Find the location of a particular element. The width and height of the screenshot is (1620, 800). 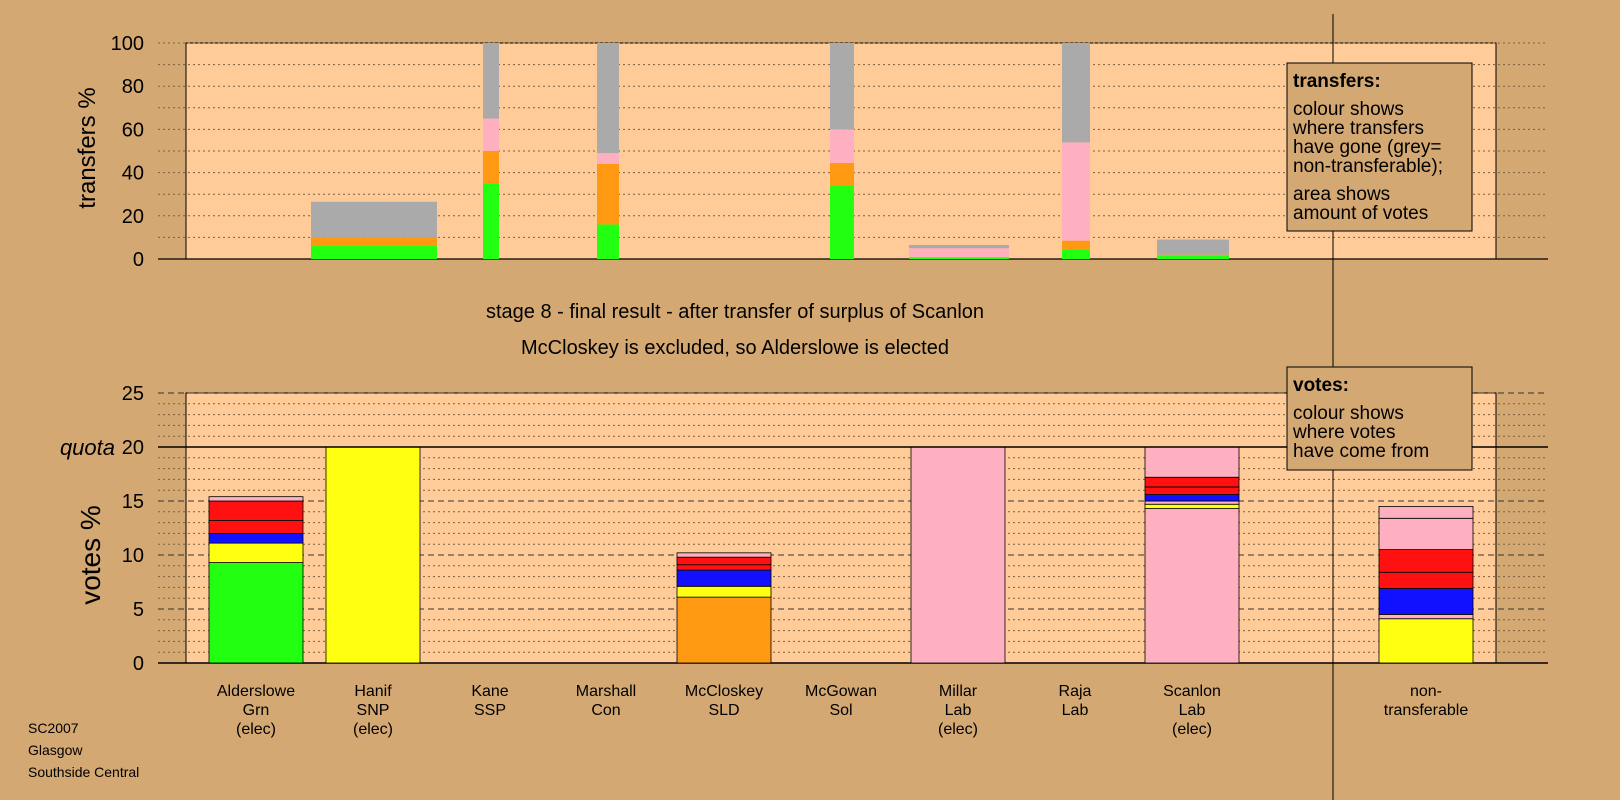

transfer-segment-millar-grn is located at coordinates (959, 258).